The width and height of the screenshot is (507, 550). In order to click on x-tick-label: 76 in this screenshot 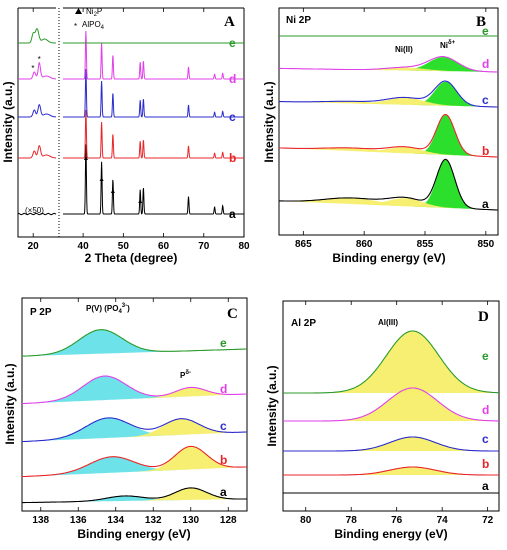, I will do `click(397, 520)`.